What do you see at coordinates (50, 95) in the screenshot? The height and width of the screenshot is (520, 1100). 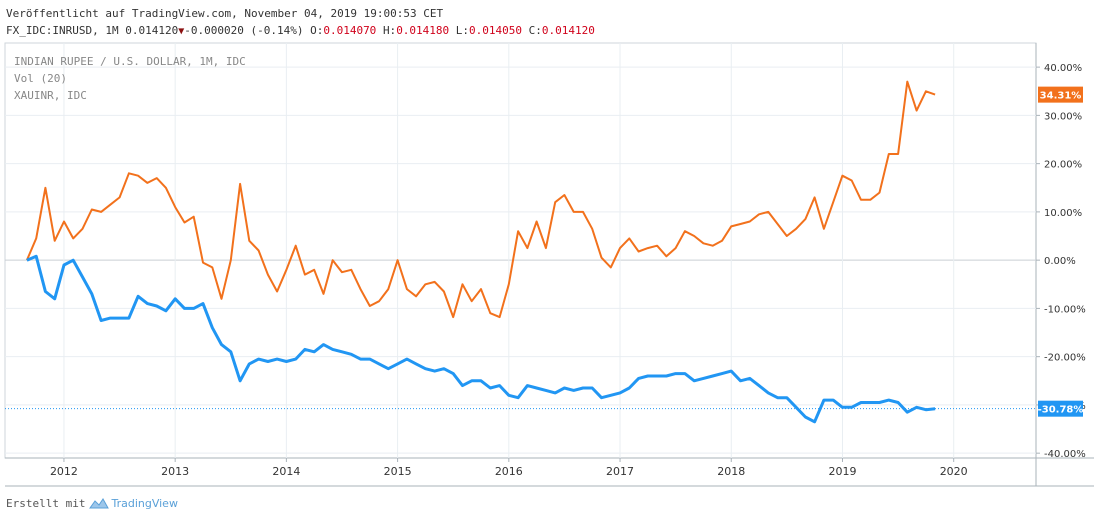 I see `legend-xauinr: XAUINR, IDC` at bounding box center [50, 95].